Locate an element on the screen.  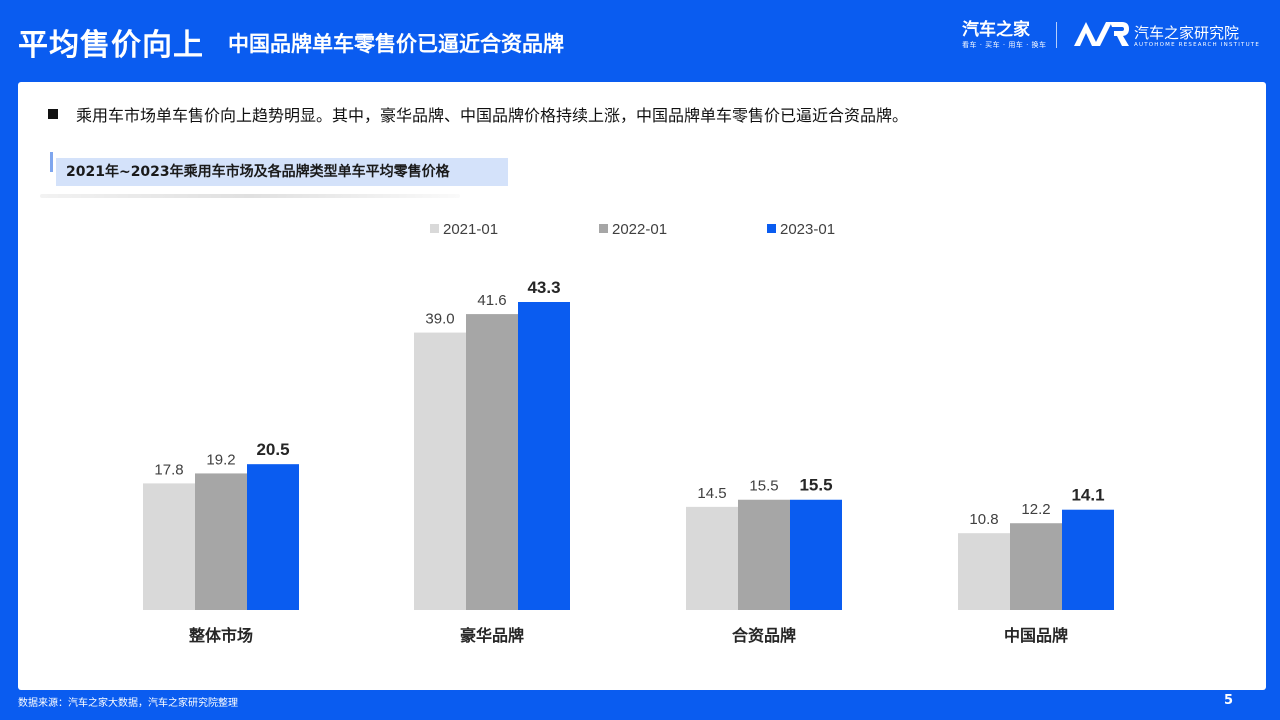
legend-label-2021-01: 2021-01 is located at coordinates (470, 229).